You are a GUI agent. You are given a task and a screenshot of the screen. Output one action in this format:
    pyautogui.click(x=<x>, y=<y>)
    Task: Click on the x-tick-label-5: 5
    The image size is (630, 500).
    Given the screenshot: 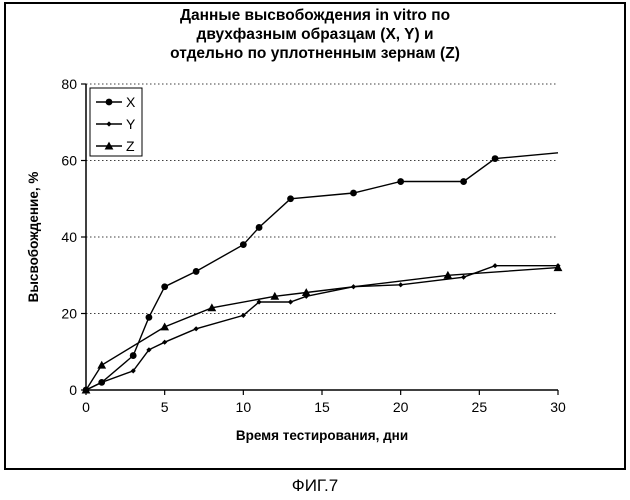 What is the action you would take?
    pyautogui.click(x=165, y=407)
    